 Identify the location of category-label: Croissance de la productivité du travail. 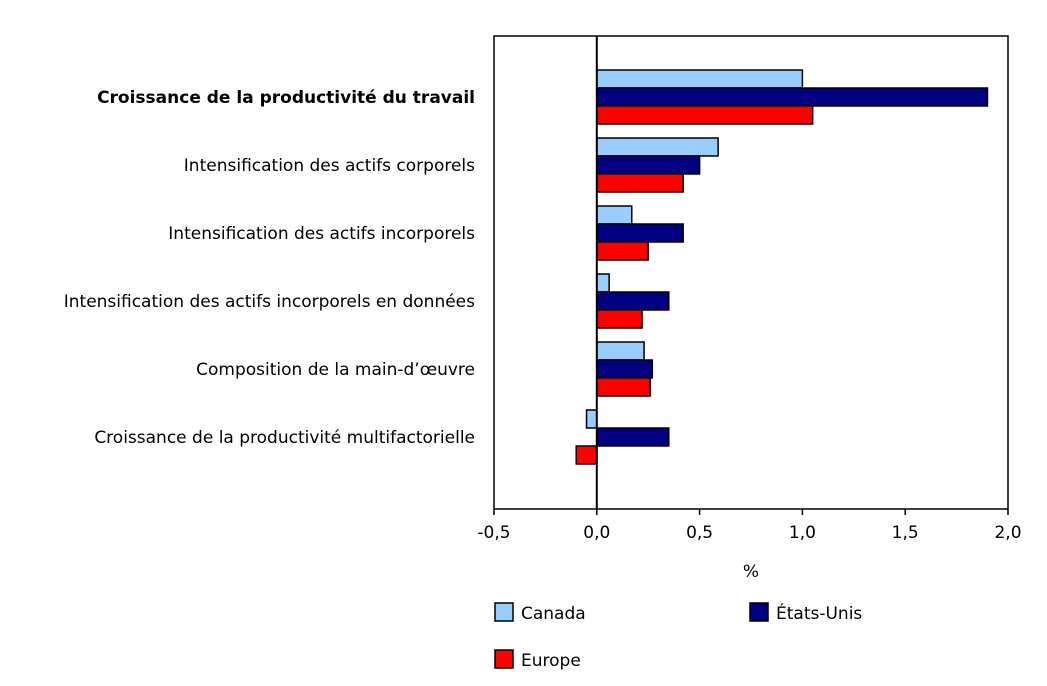
(286, 98).